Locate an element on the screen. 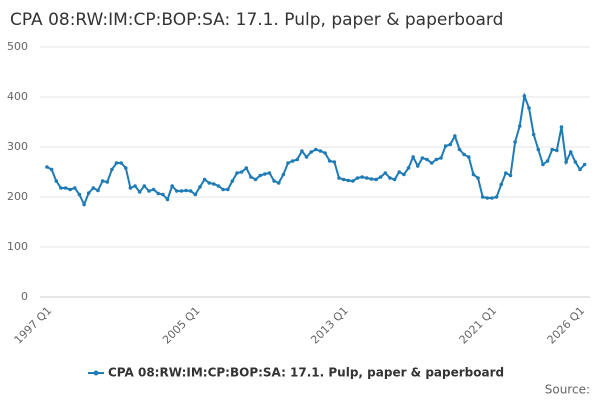 This screenshot has width=600, height=400. legend-marker is located at coordinates (96, 373).